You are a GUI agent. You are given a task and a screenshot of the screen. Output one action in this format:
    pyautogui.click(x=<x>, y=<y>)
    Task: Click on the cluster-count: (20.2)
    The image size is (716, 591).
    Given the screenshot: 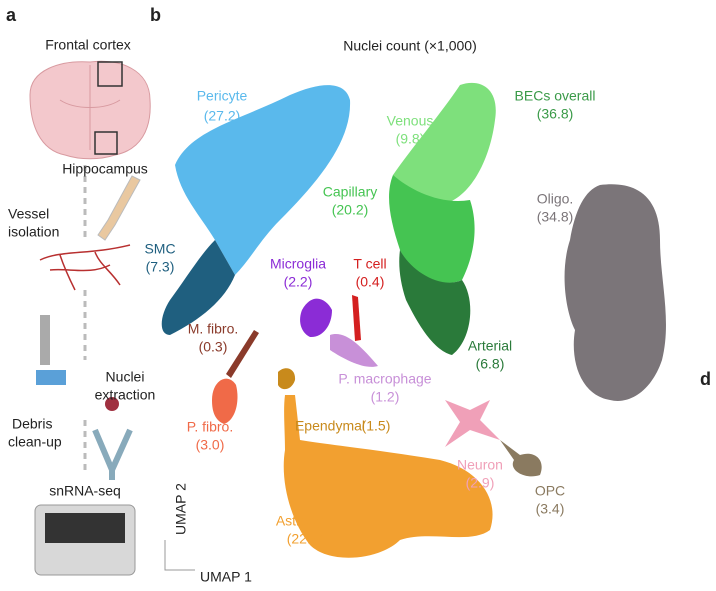 What is the action you would take?
    pyautogui.click(x=350, y=210)
    